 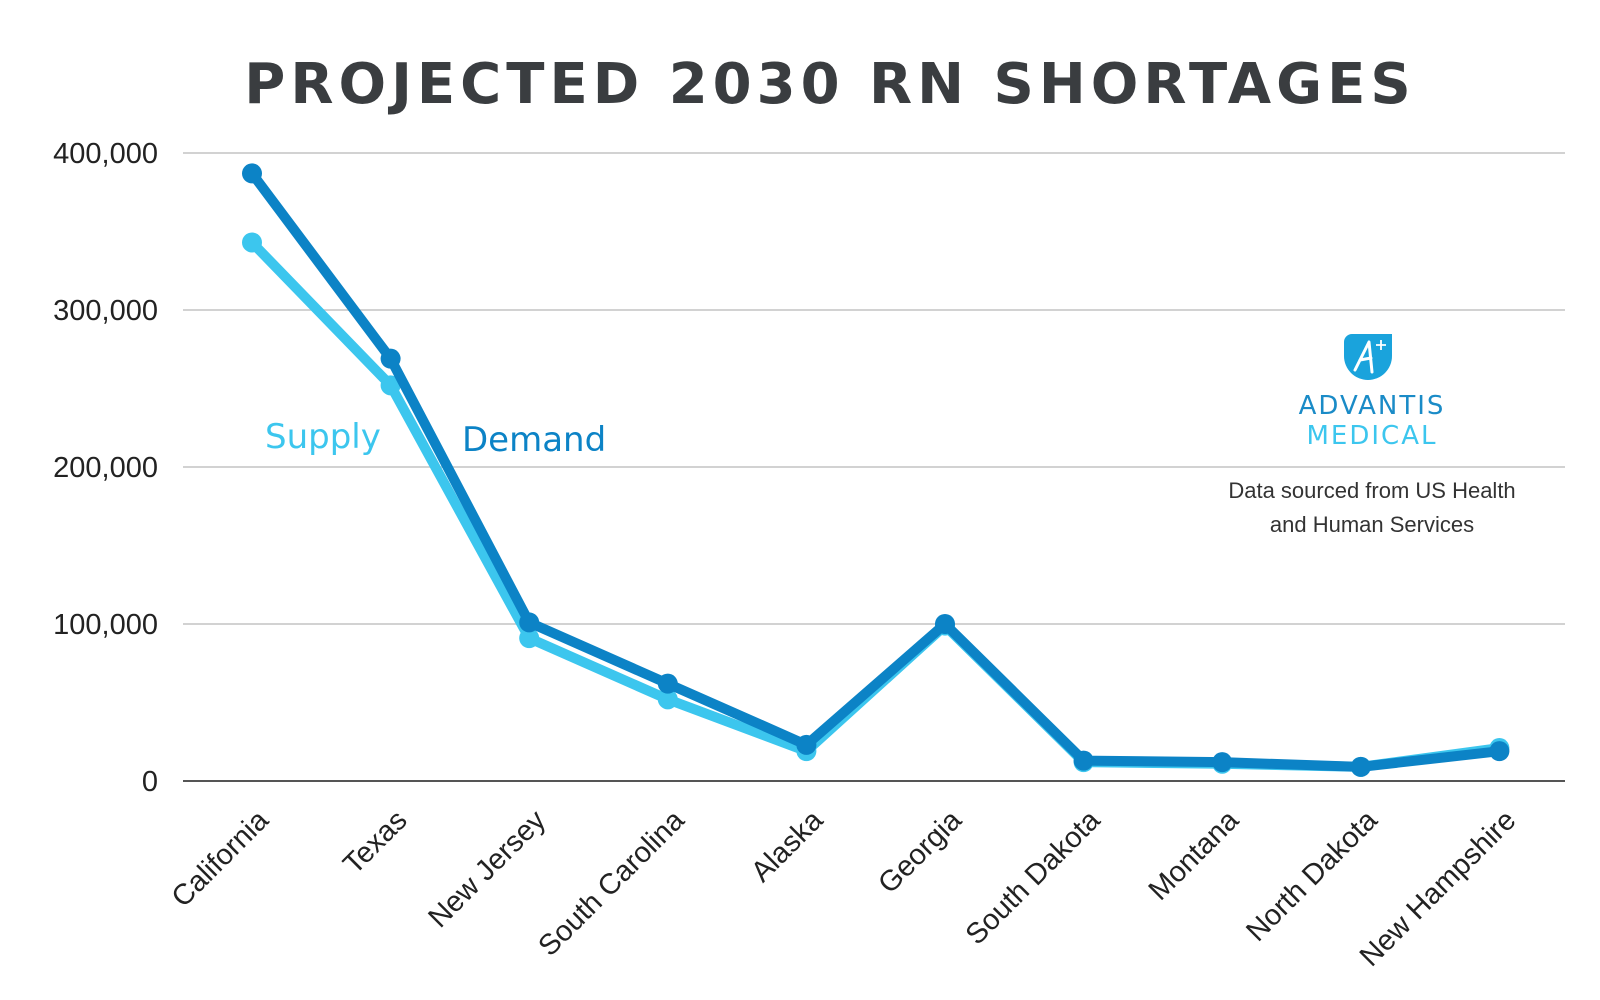 What do you see at coordinates (323, 437) in the screenshot?
I see `supply-series-label: Supply` at bounding box center [323, 437].